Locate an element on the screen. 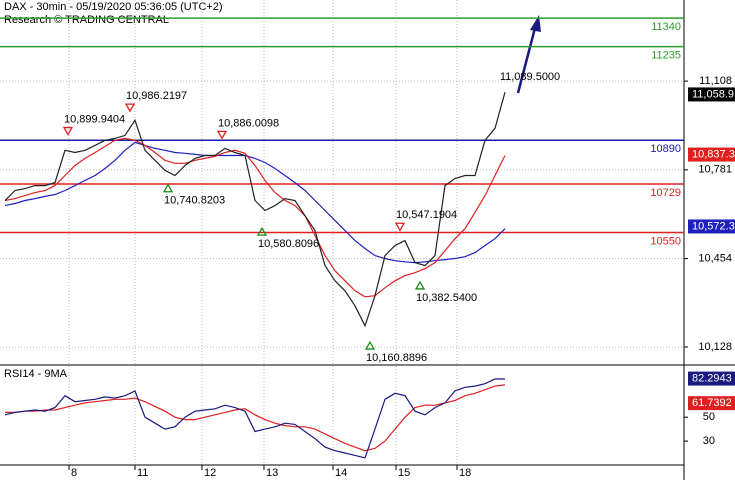 This screenshot has width=735, height=480. price-box-label: 61.7392 is located at coordinates (712, 403).